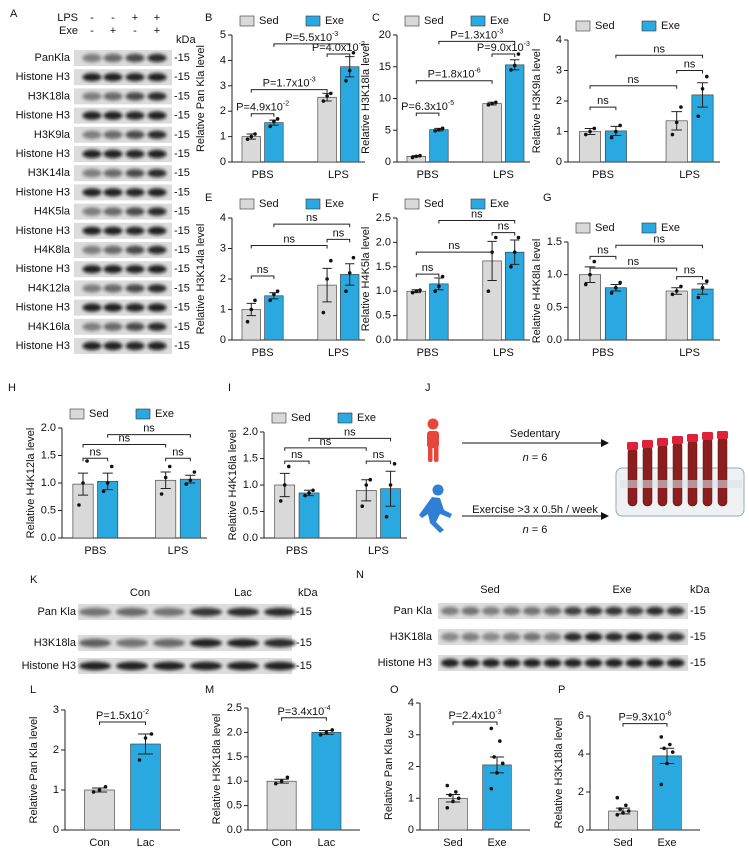 The height and width of the screenshot is (863, 749). Describe the element at coordinates (433, 440) in the screenshot. I see `sedentary-icon` at that location.